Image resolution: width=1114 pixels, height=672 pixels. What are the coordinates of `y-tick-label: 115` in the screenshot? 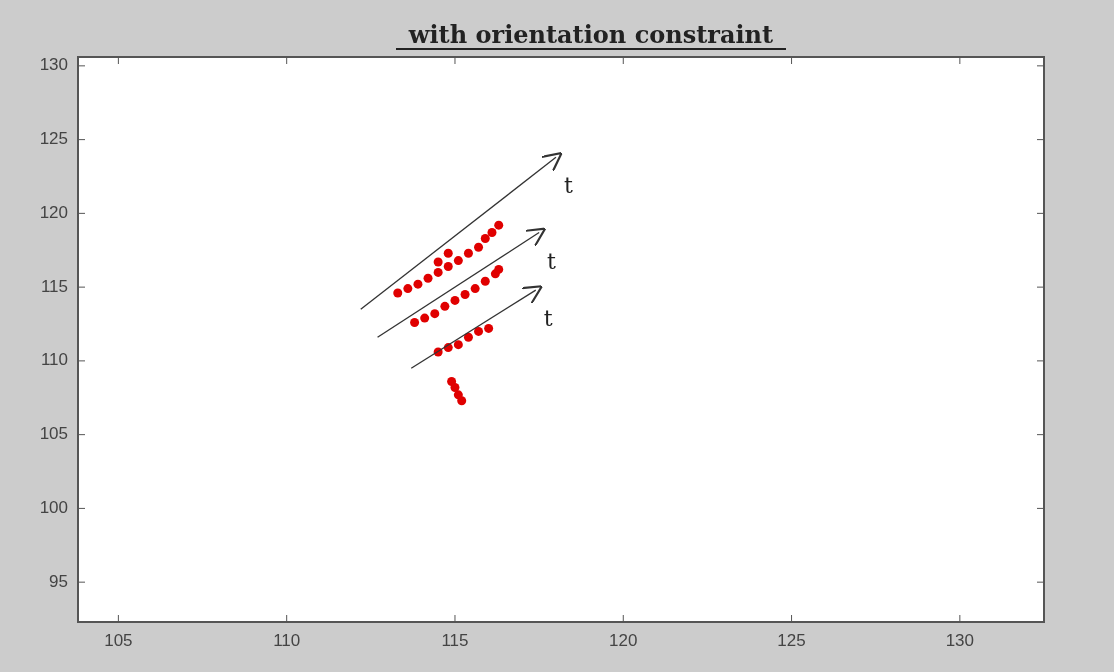 It's located at (54, 286).